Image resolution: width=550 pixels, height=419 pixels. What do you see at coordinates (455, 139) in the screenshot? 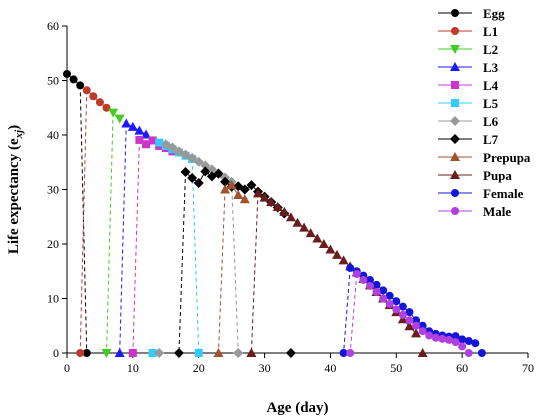
I see `legend-marker-l7` at bounding box center [455, 139].